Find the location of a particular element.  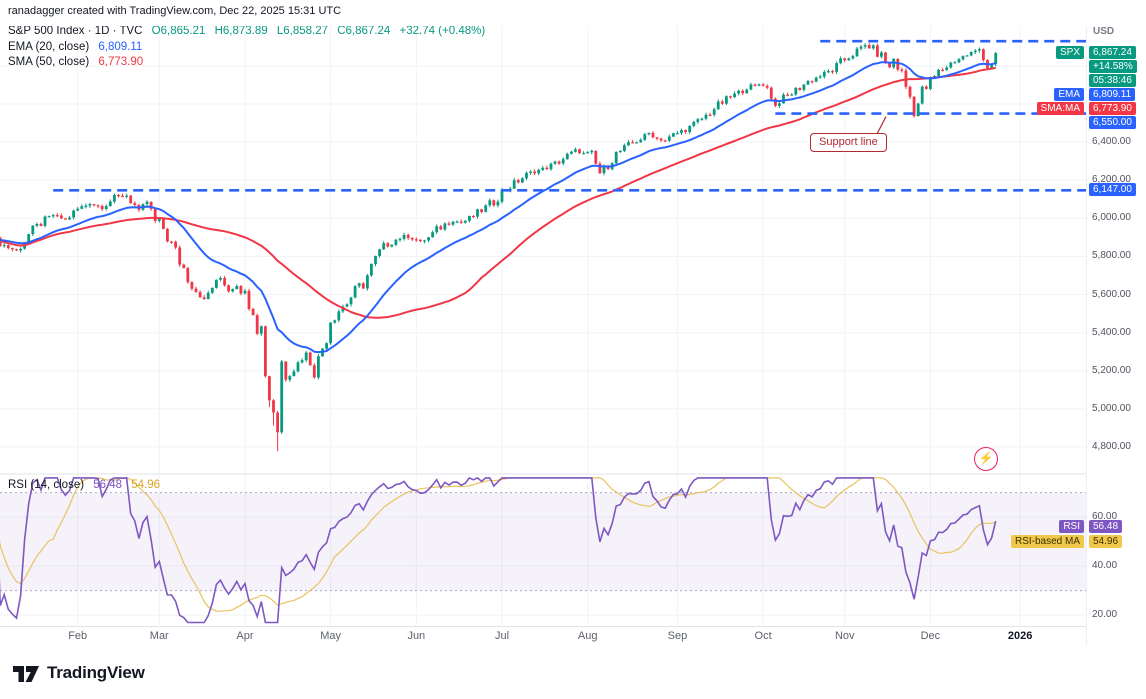

spx-symbol-tag: SPX is located at coordinates (1069, 52).